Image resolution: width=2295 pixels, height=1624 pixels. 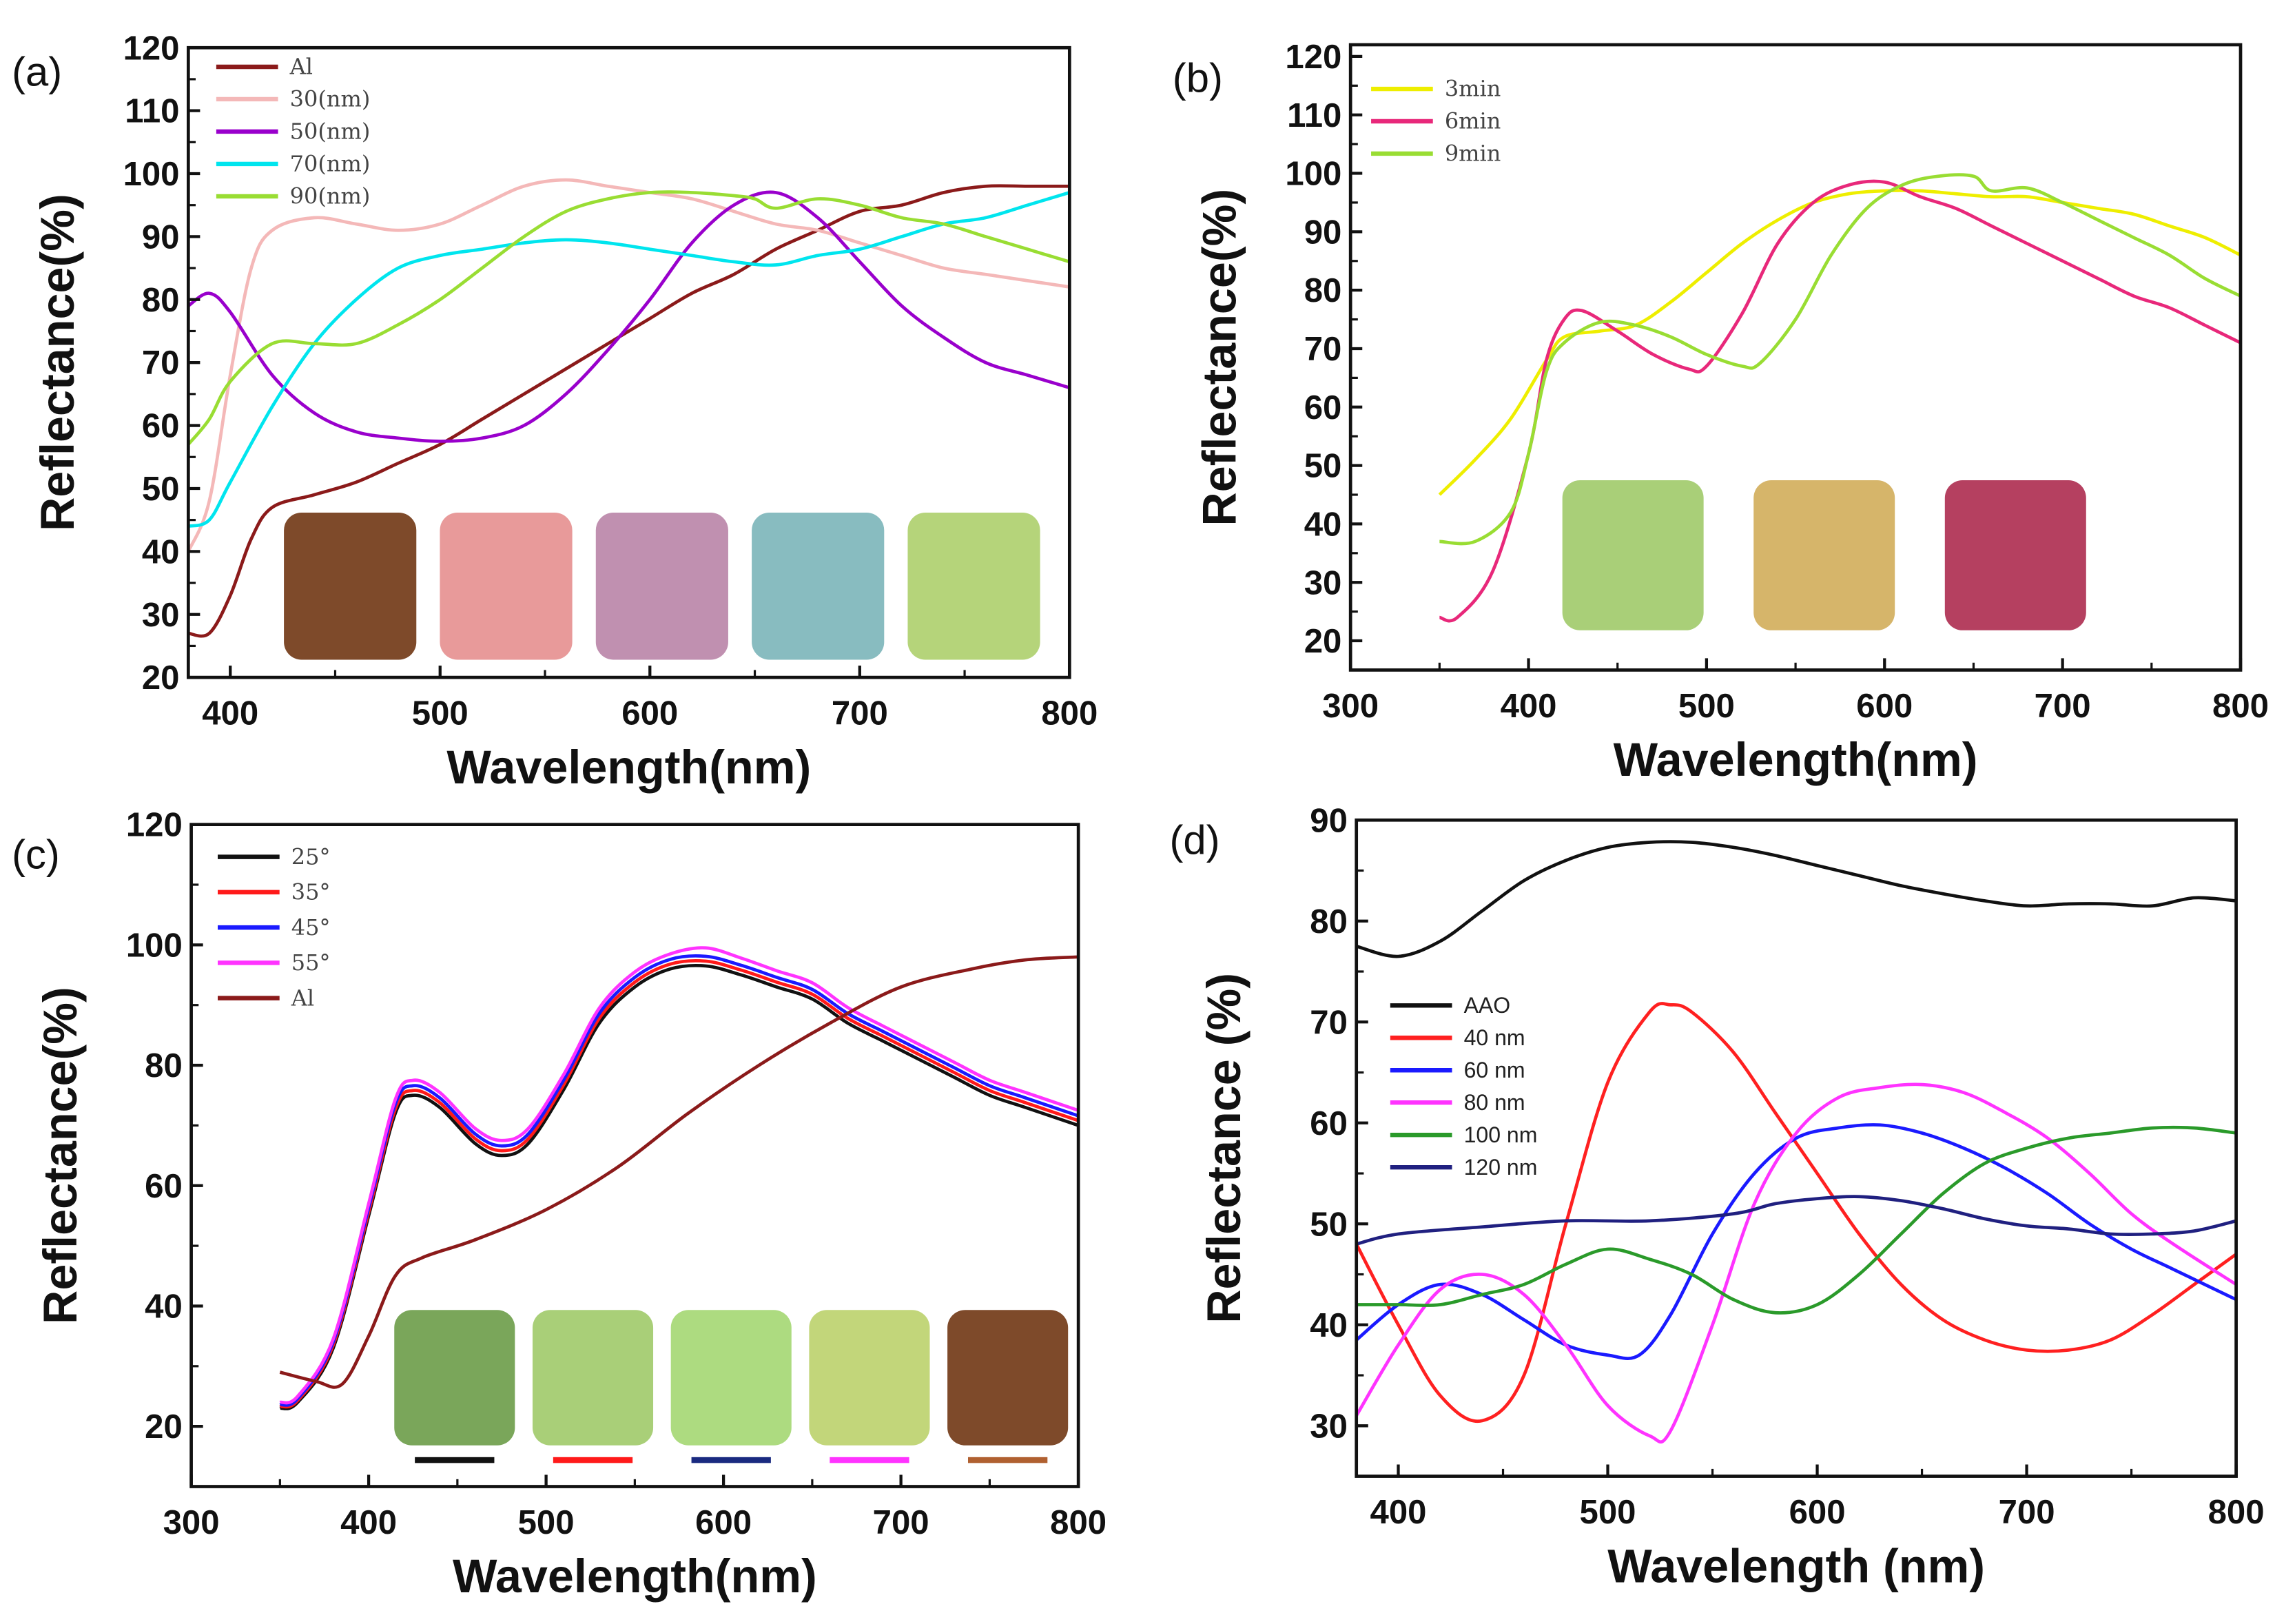 What do you see at coordinates (36, 855) in the screenshot?
I see `panel-label: (c)` at bounding box center [36, 855].